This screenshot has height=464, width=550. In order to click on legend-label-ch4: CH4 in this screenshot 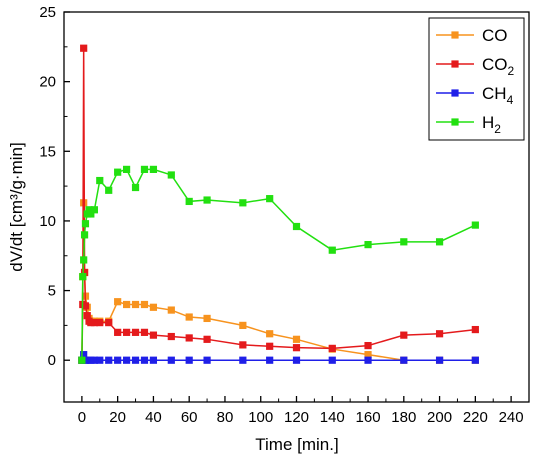, I will do `click(498, 95)`.